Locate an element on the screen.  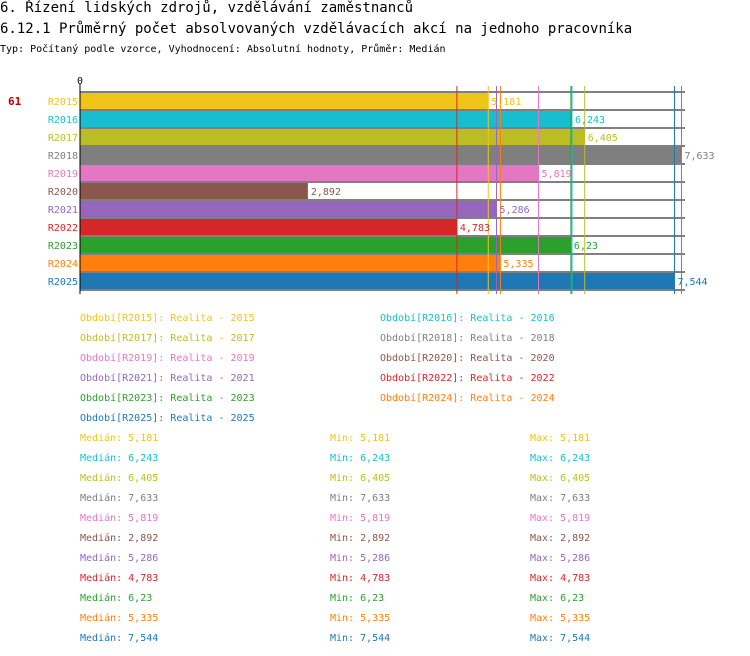
legend-item: Období[R2018]: Realita - 2018 is located at coordinates (467, 338).